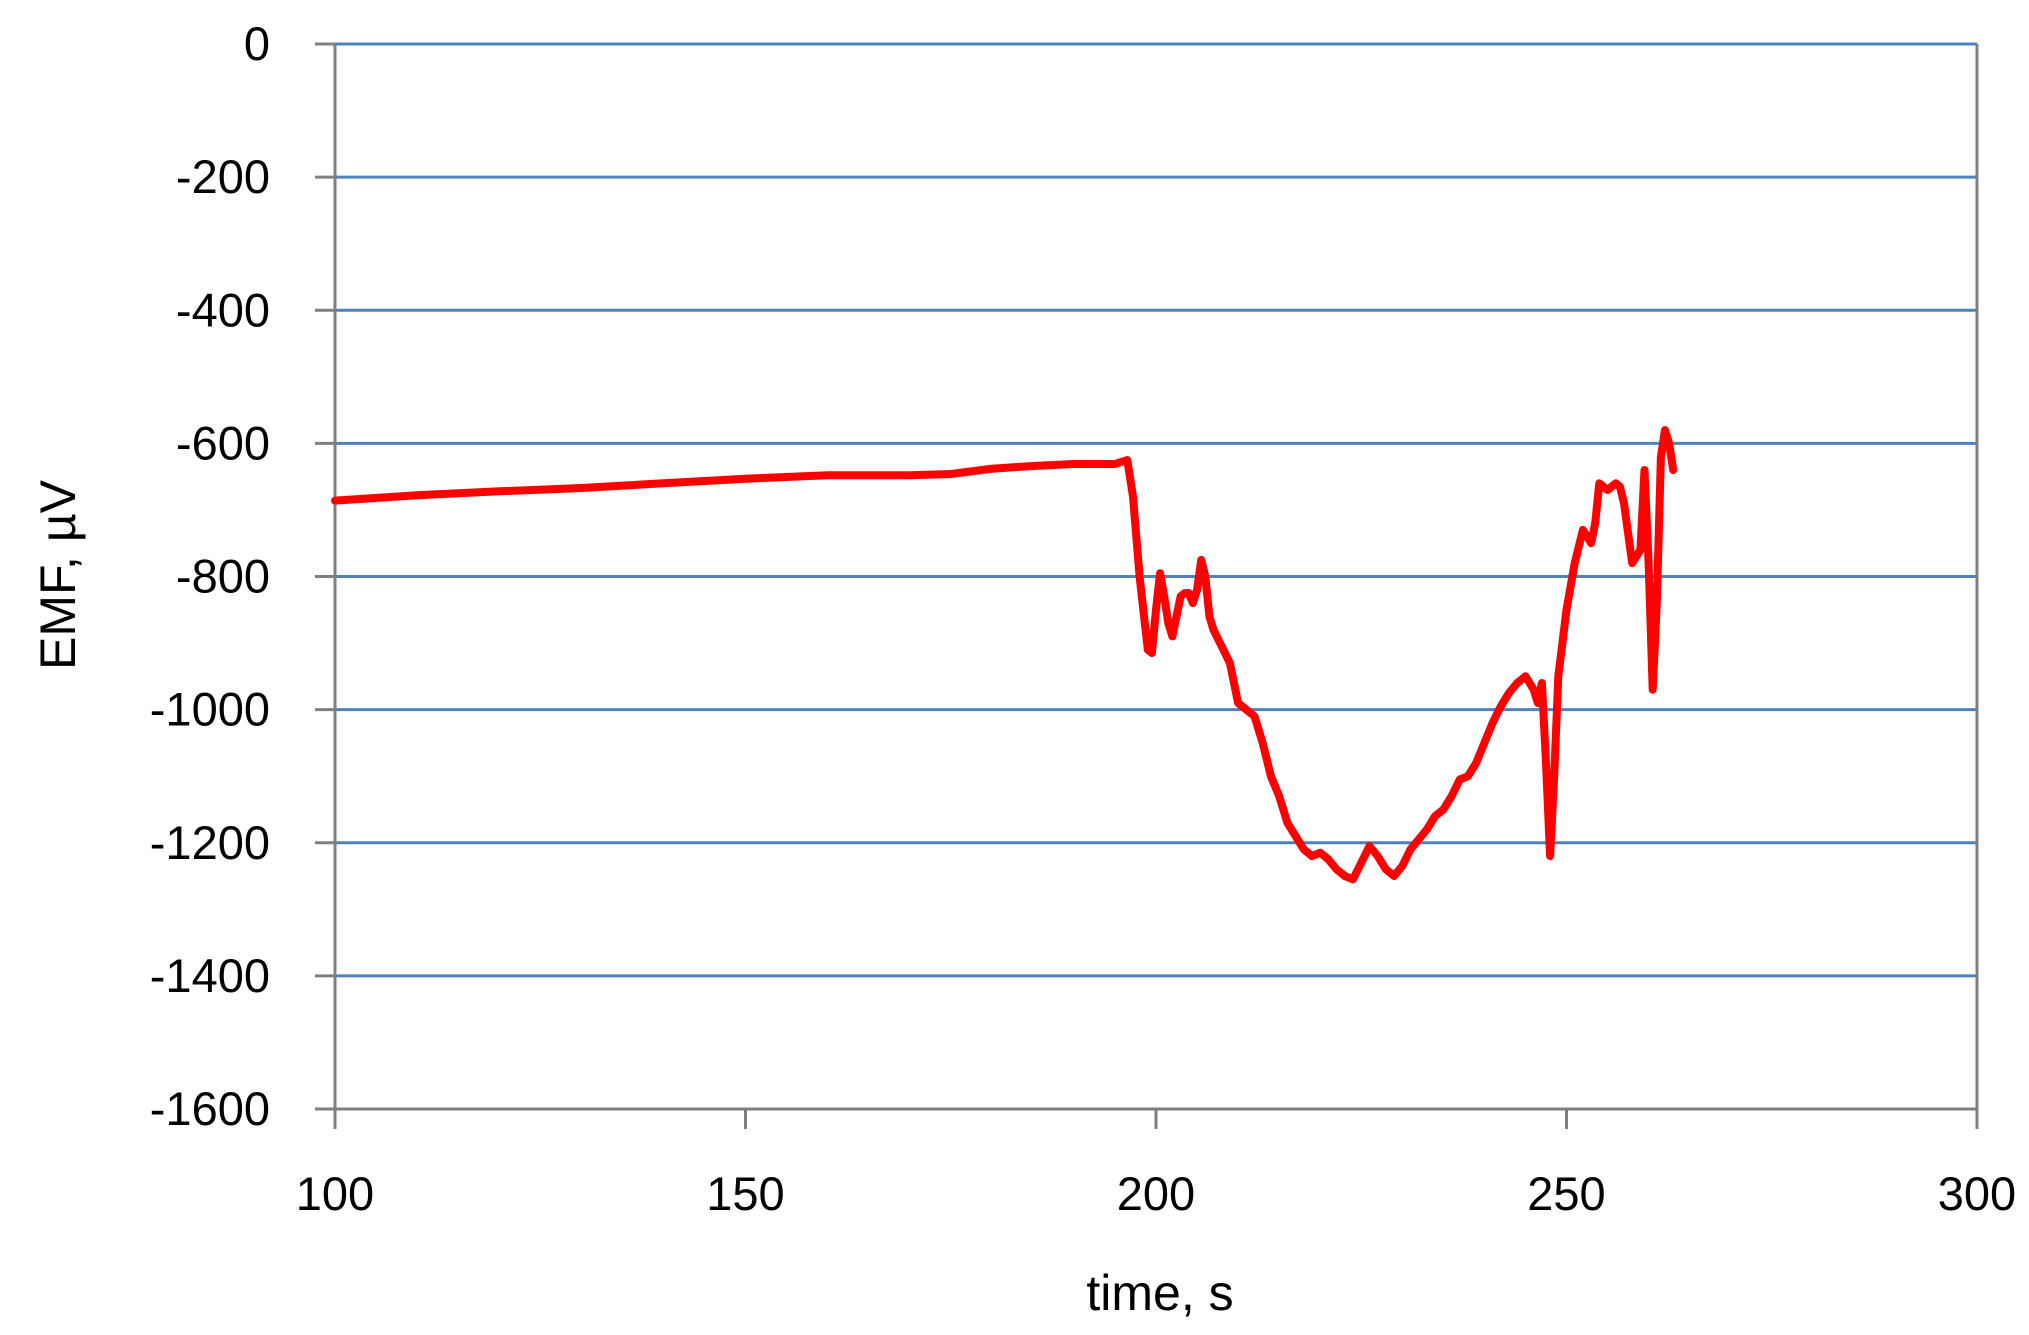 The image size is (2029, 1335). I want to click on y-tick-label: -1200, so click(210, 842).